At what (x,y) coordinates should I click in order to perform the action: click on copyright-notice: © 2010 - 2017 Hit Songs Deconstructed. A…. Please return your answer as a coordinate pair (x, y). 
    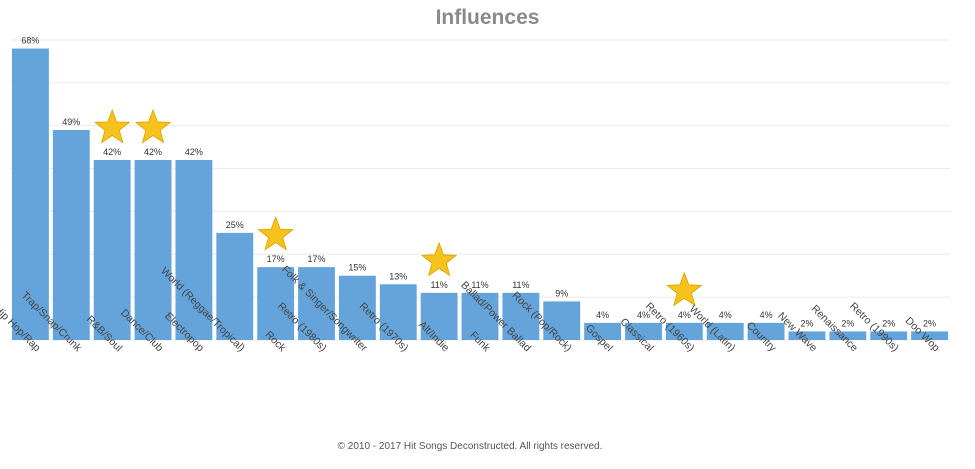
    Looking at the image, I should click on (470, 446).